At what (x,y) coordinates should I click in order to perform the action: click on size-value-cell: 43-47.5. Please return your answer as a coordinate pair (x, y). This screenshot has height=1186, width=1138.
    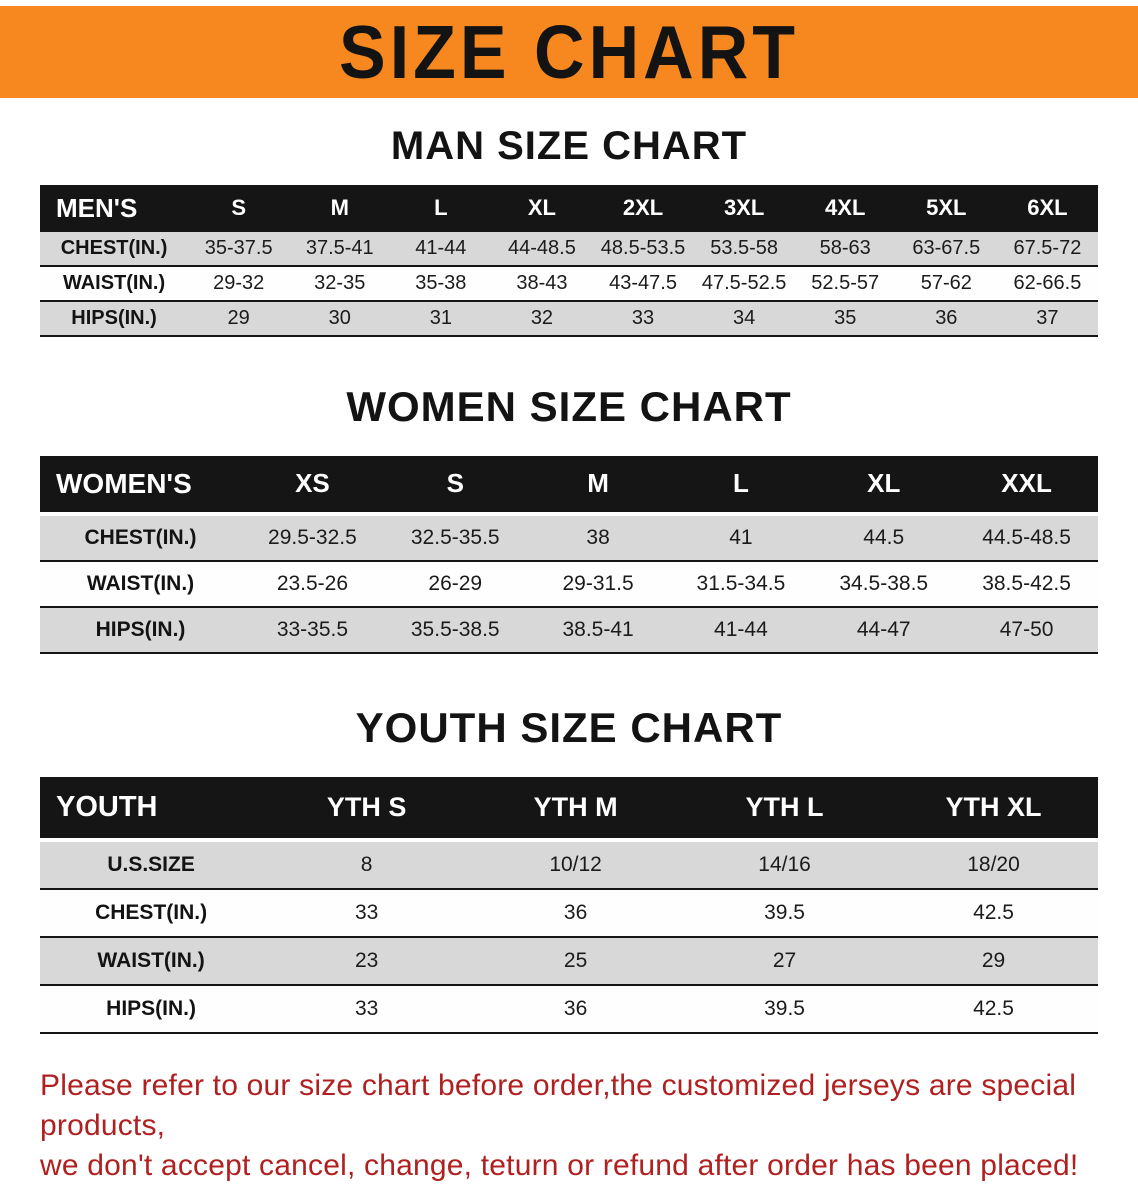
    Looking at the image, I should click on (643, 283).